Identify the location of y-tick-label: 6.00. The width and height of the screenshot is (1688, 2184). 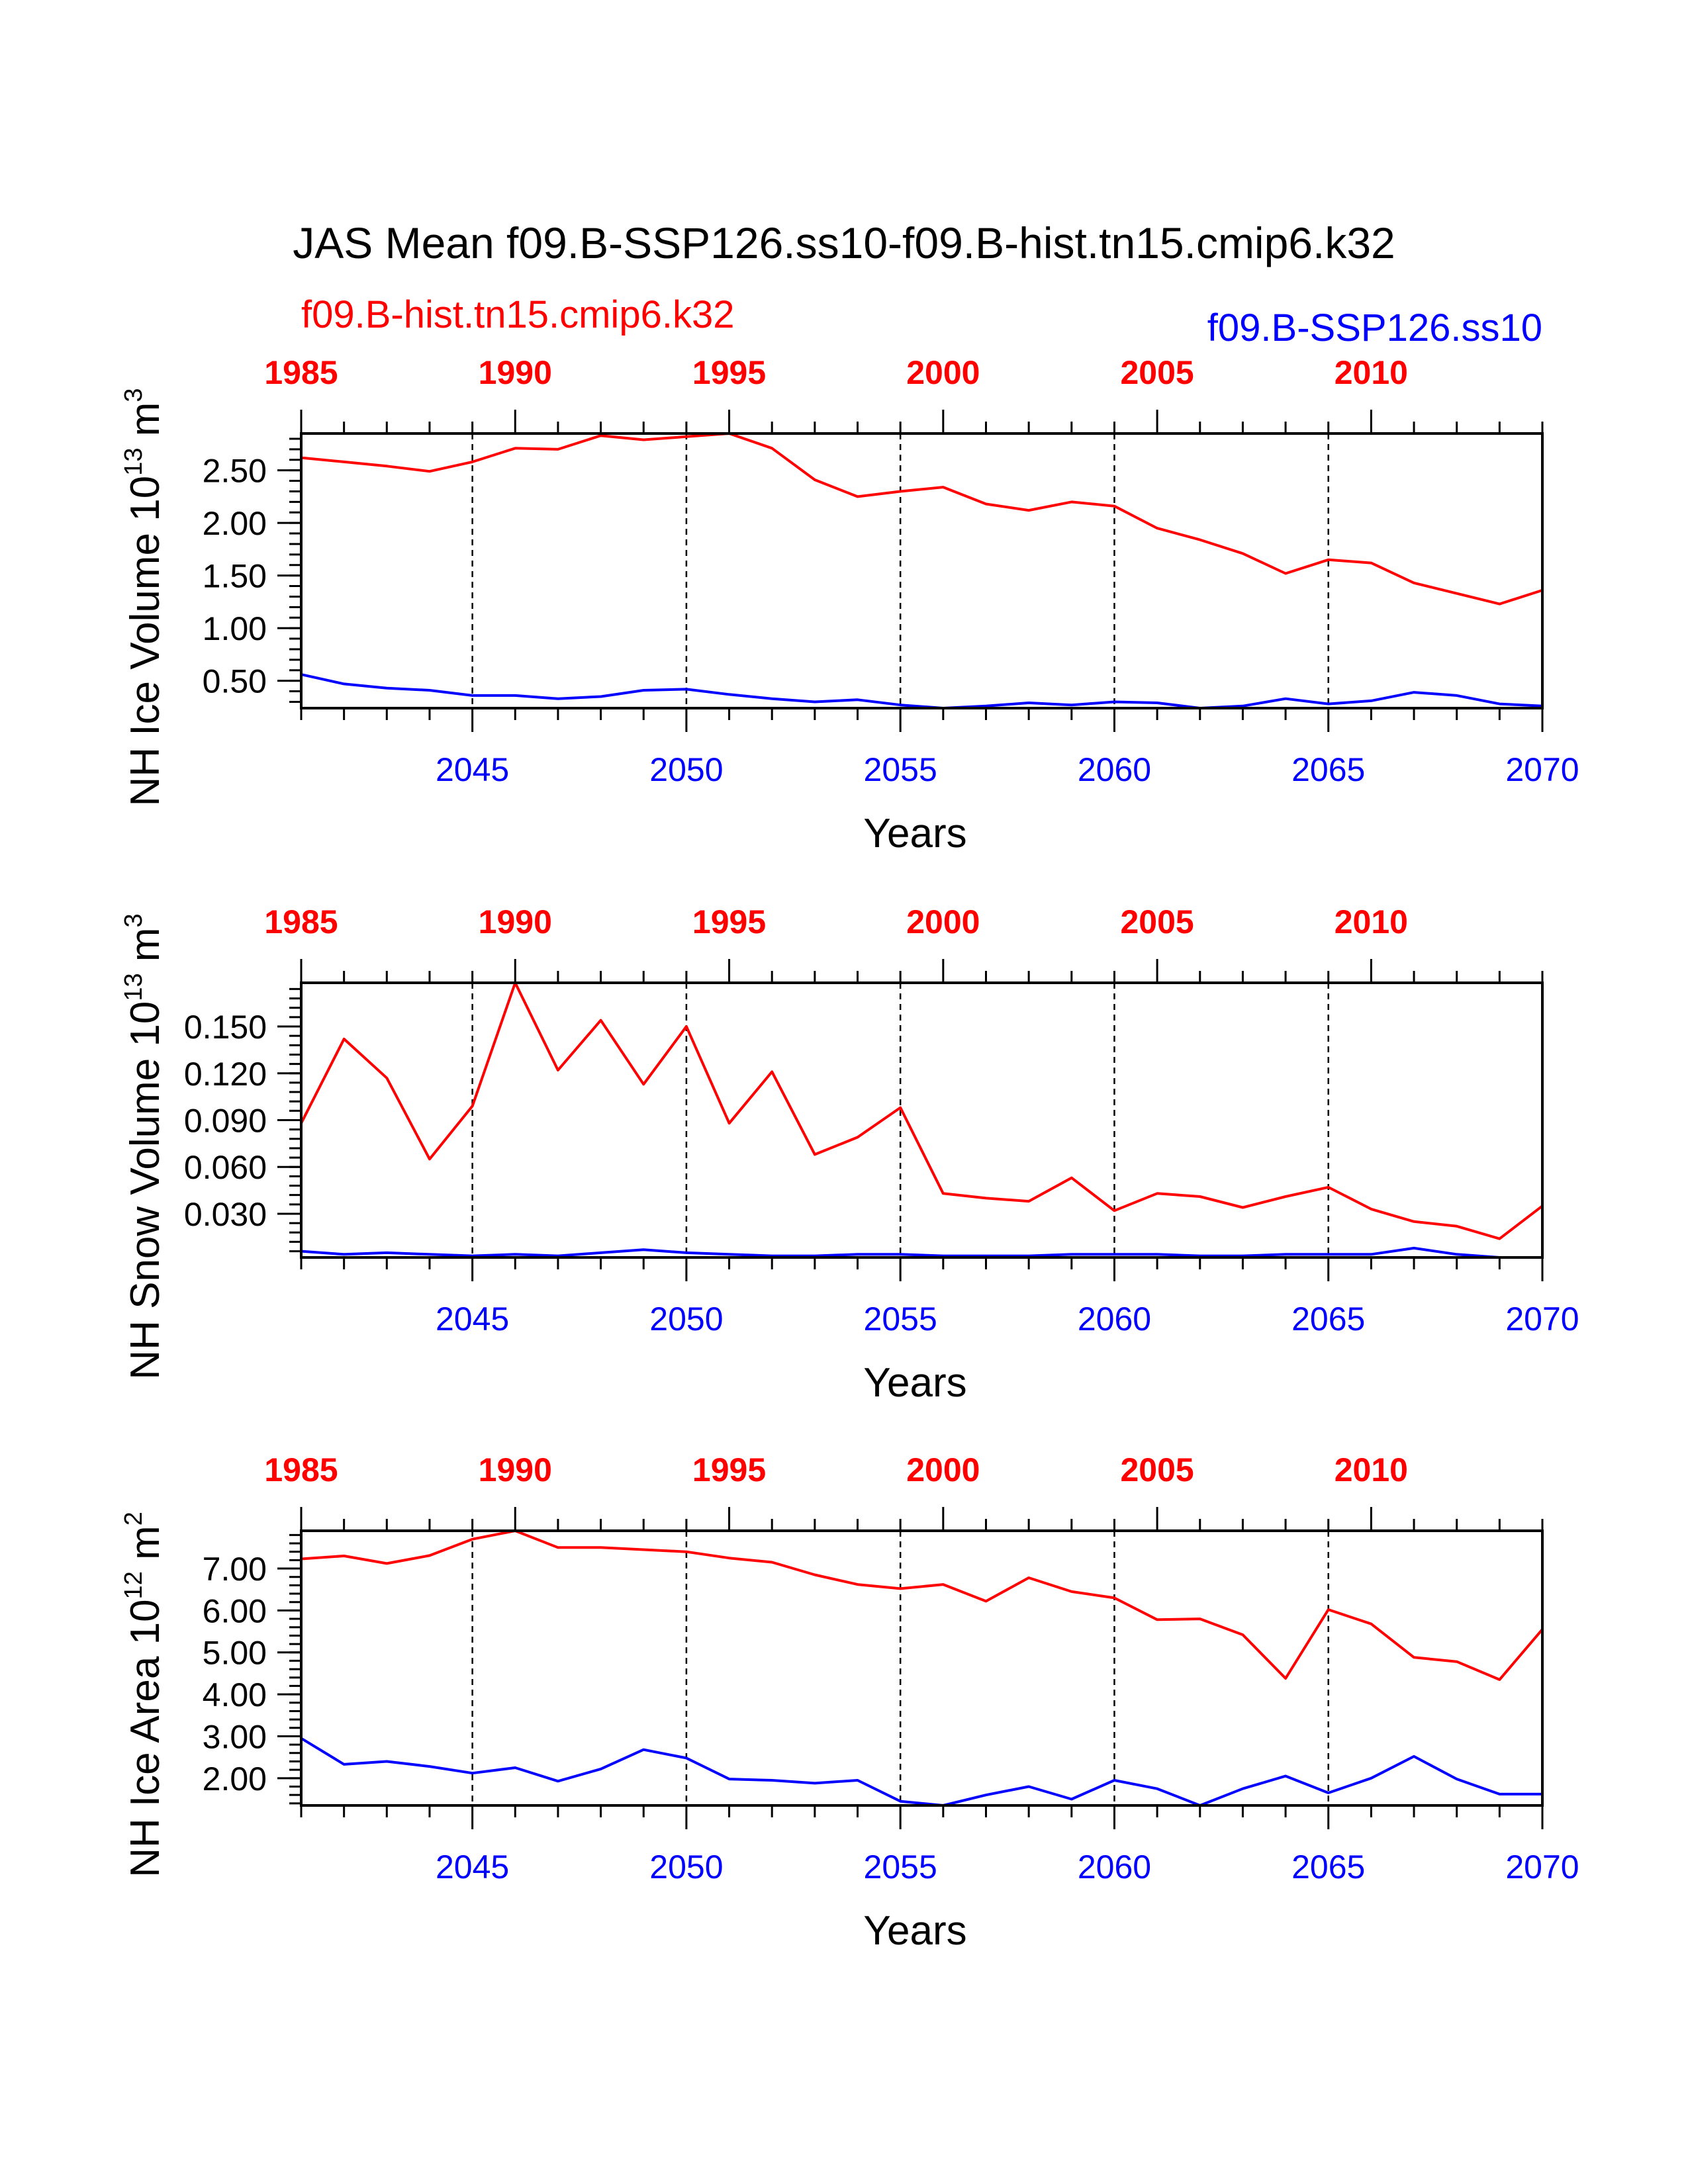
(235, 1610).